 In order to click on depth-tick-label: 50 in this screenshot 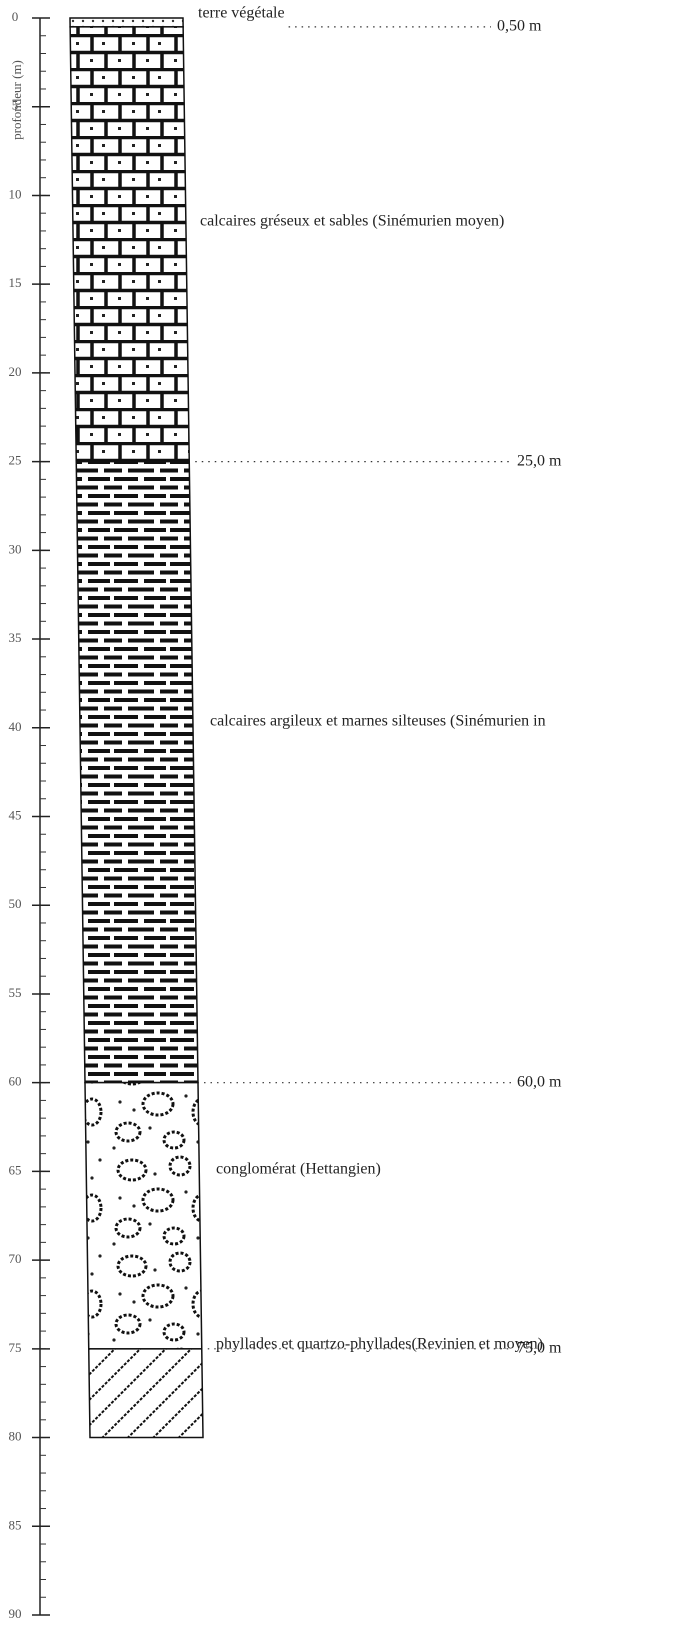, I will do `click(15, 903)`.